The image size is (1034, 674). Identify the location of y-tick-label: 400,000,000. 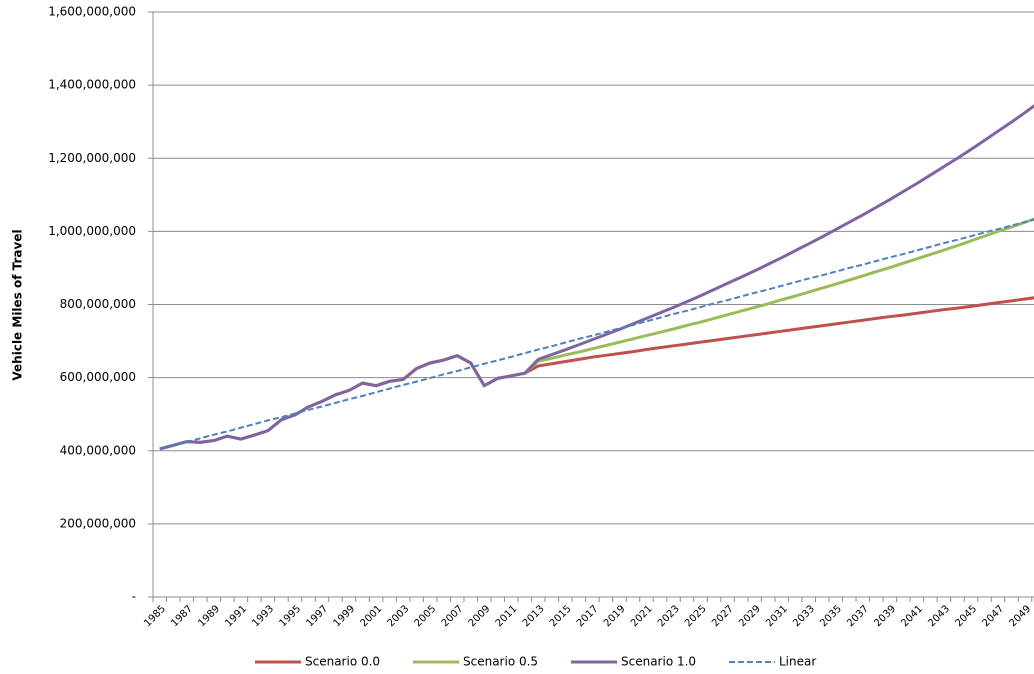
(98, 450).